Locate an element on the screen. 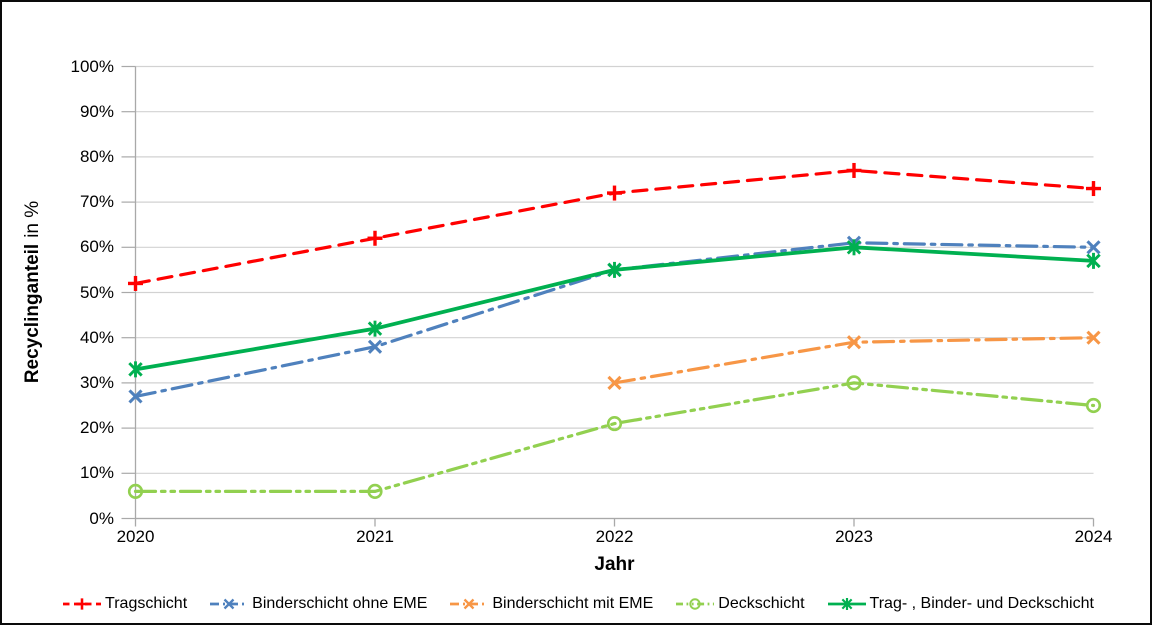  legend-label: Tragschicht is located at coordinates (146, 603).